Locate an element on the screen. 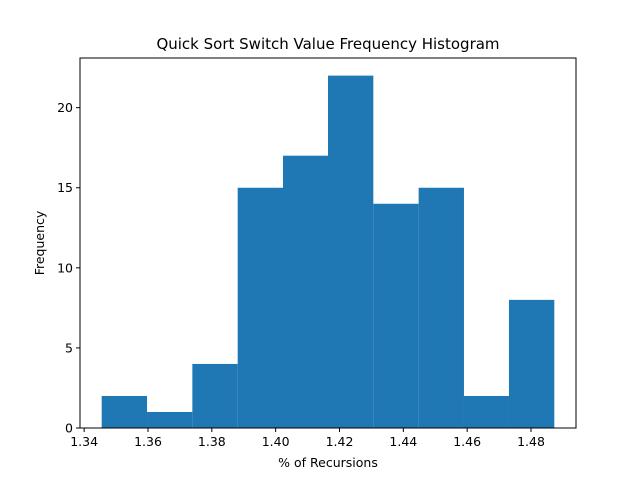 Image resolution: width=640 pixels, height=480 pixels. x-tick-label-2: 1.36 is located at coordinates (148, 441).